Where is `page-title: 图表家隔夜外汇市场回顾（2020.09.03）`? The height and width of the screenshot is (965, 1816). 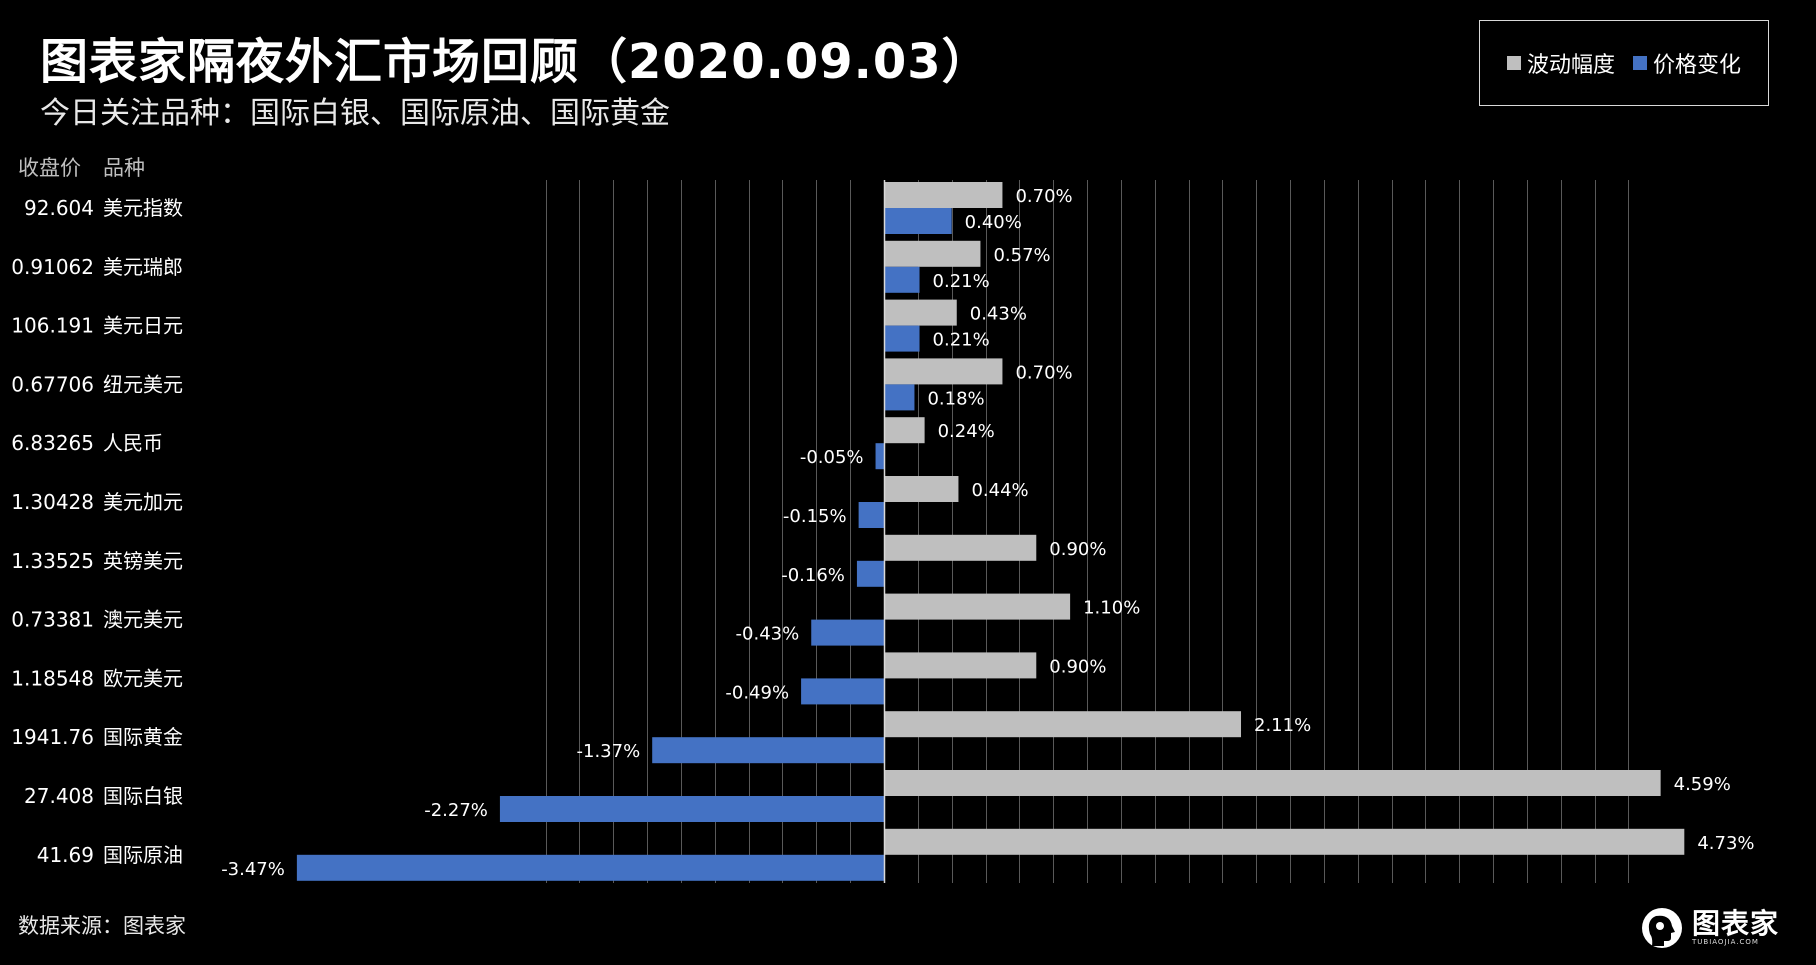
page-title: 图表家隔夜外汇市场回顾（2020.09.03） is located at coordinates (515, 62).